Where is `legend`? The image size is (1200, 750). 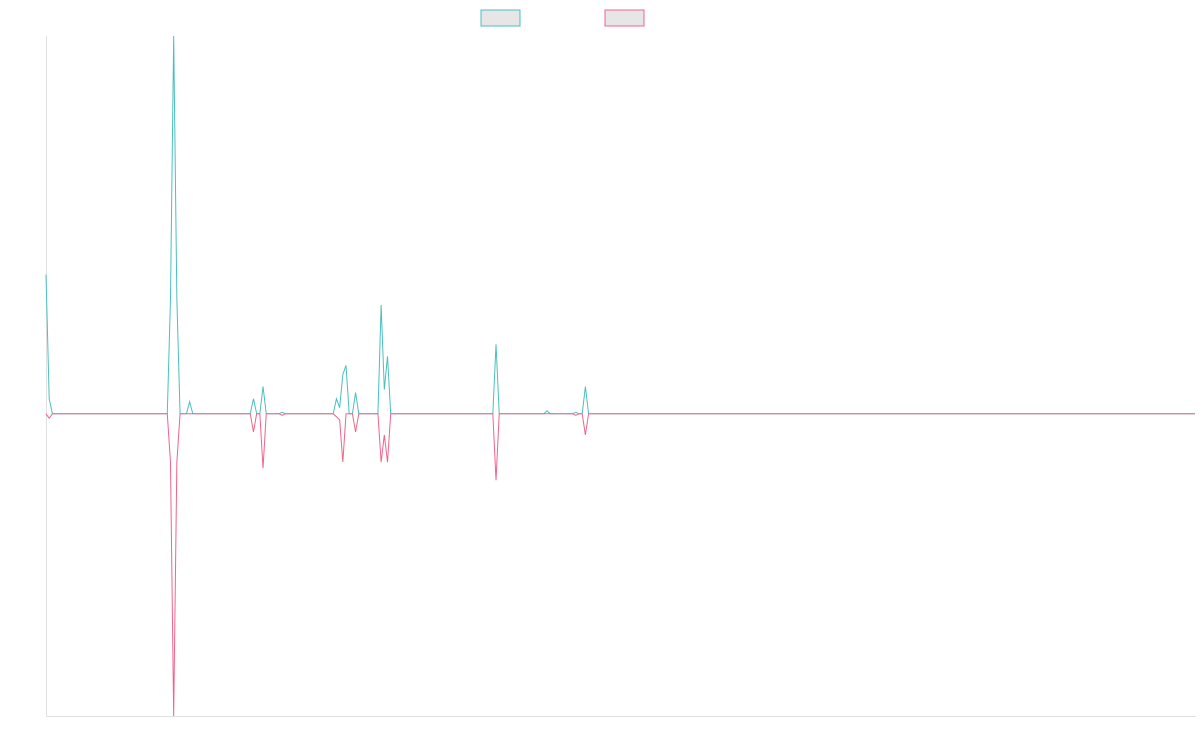 legend is located at coordinates (562, 18).